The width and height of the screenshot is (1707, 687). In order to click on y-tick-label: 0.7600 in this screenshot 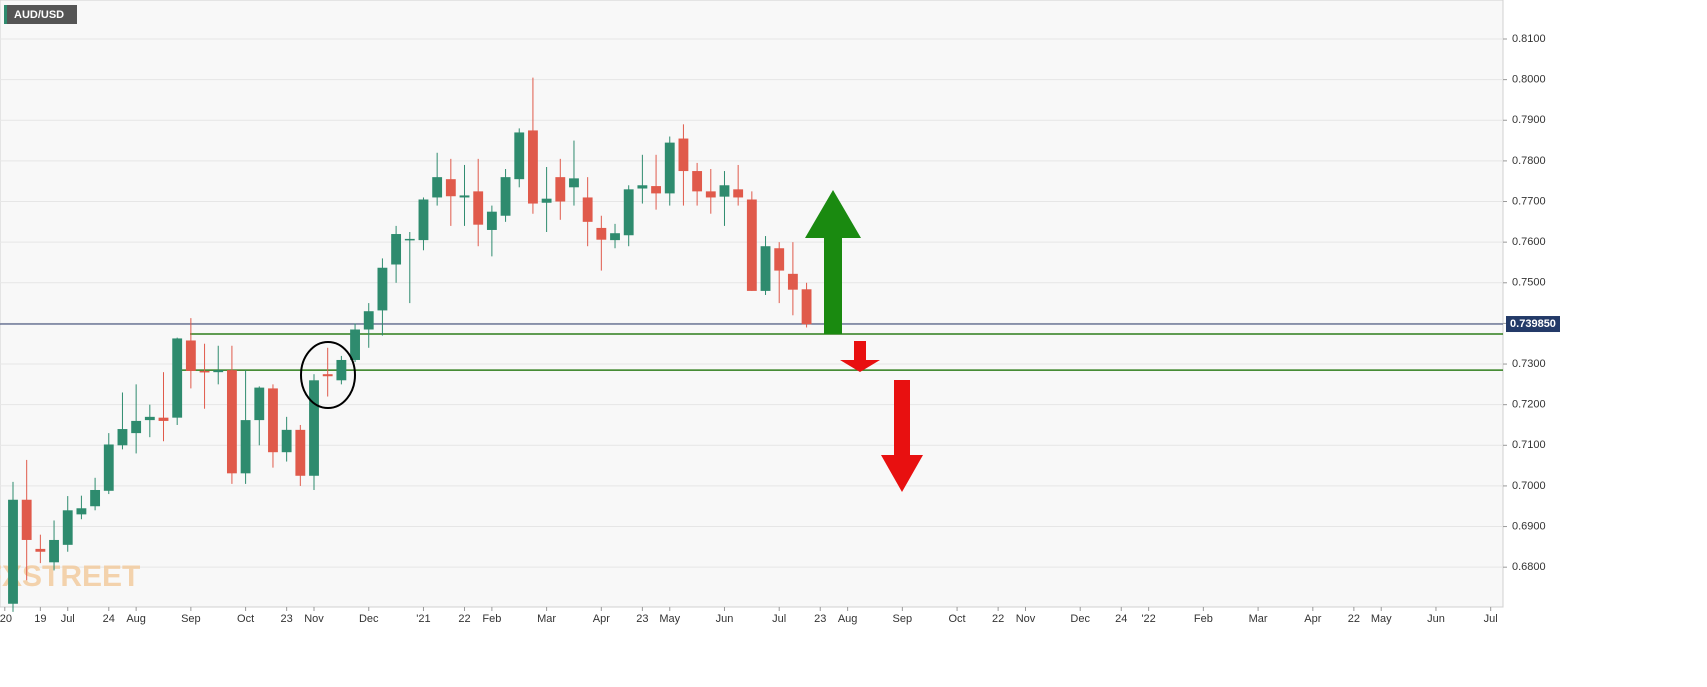, I will do `click(1529, 242)`.